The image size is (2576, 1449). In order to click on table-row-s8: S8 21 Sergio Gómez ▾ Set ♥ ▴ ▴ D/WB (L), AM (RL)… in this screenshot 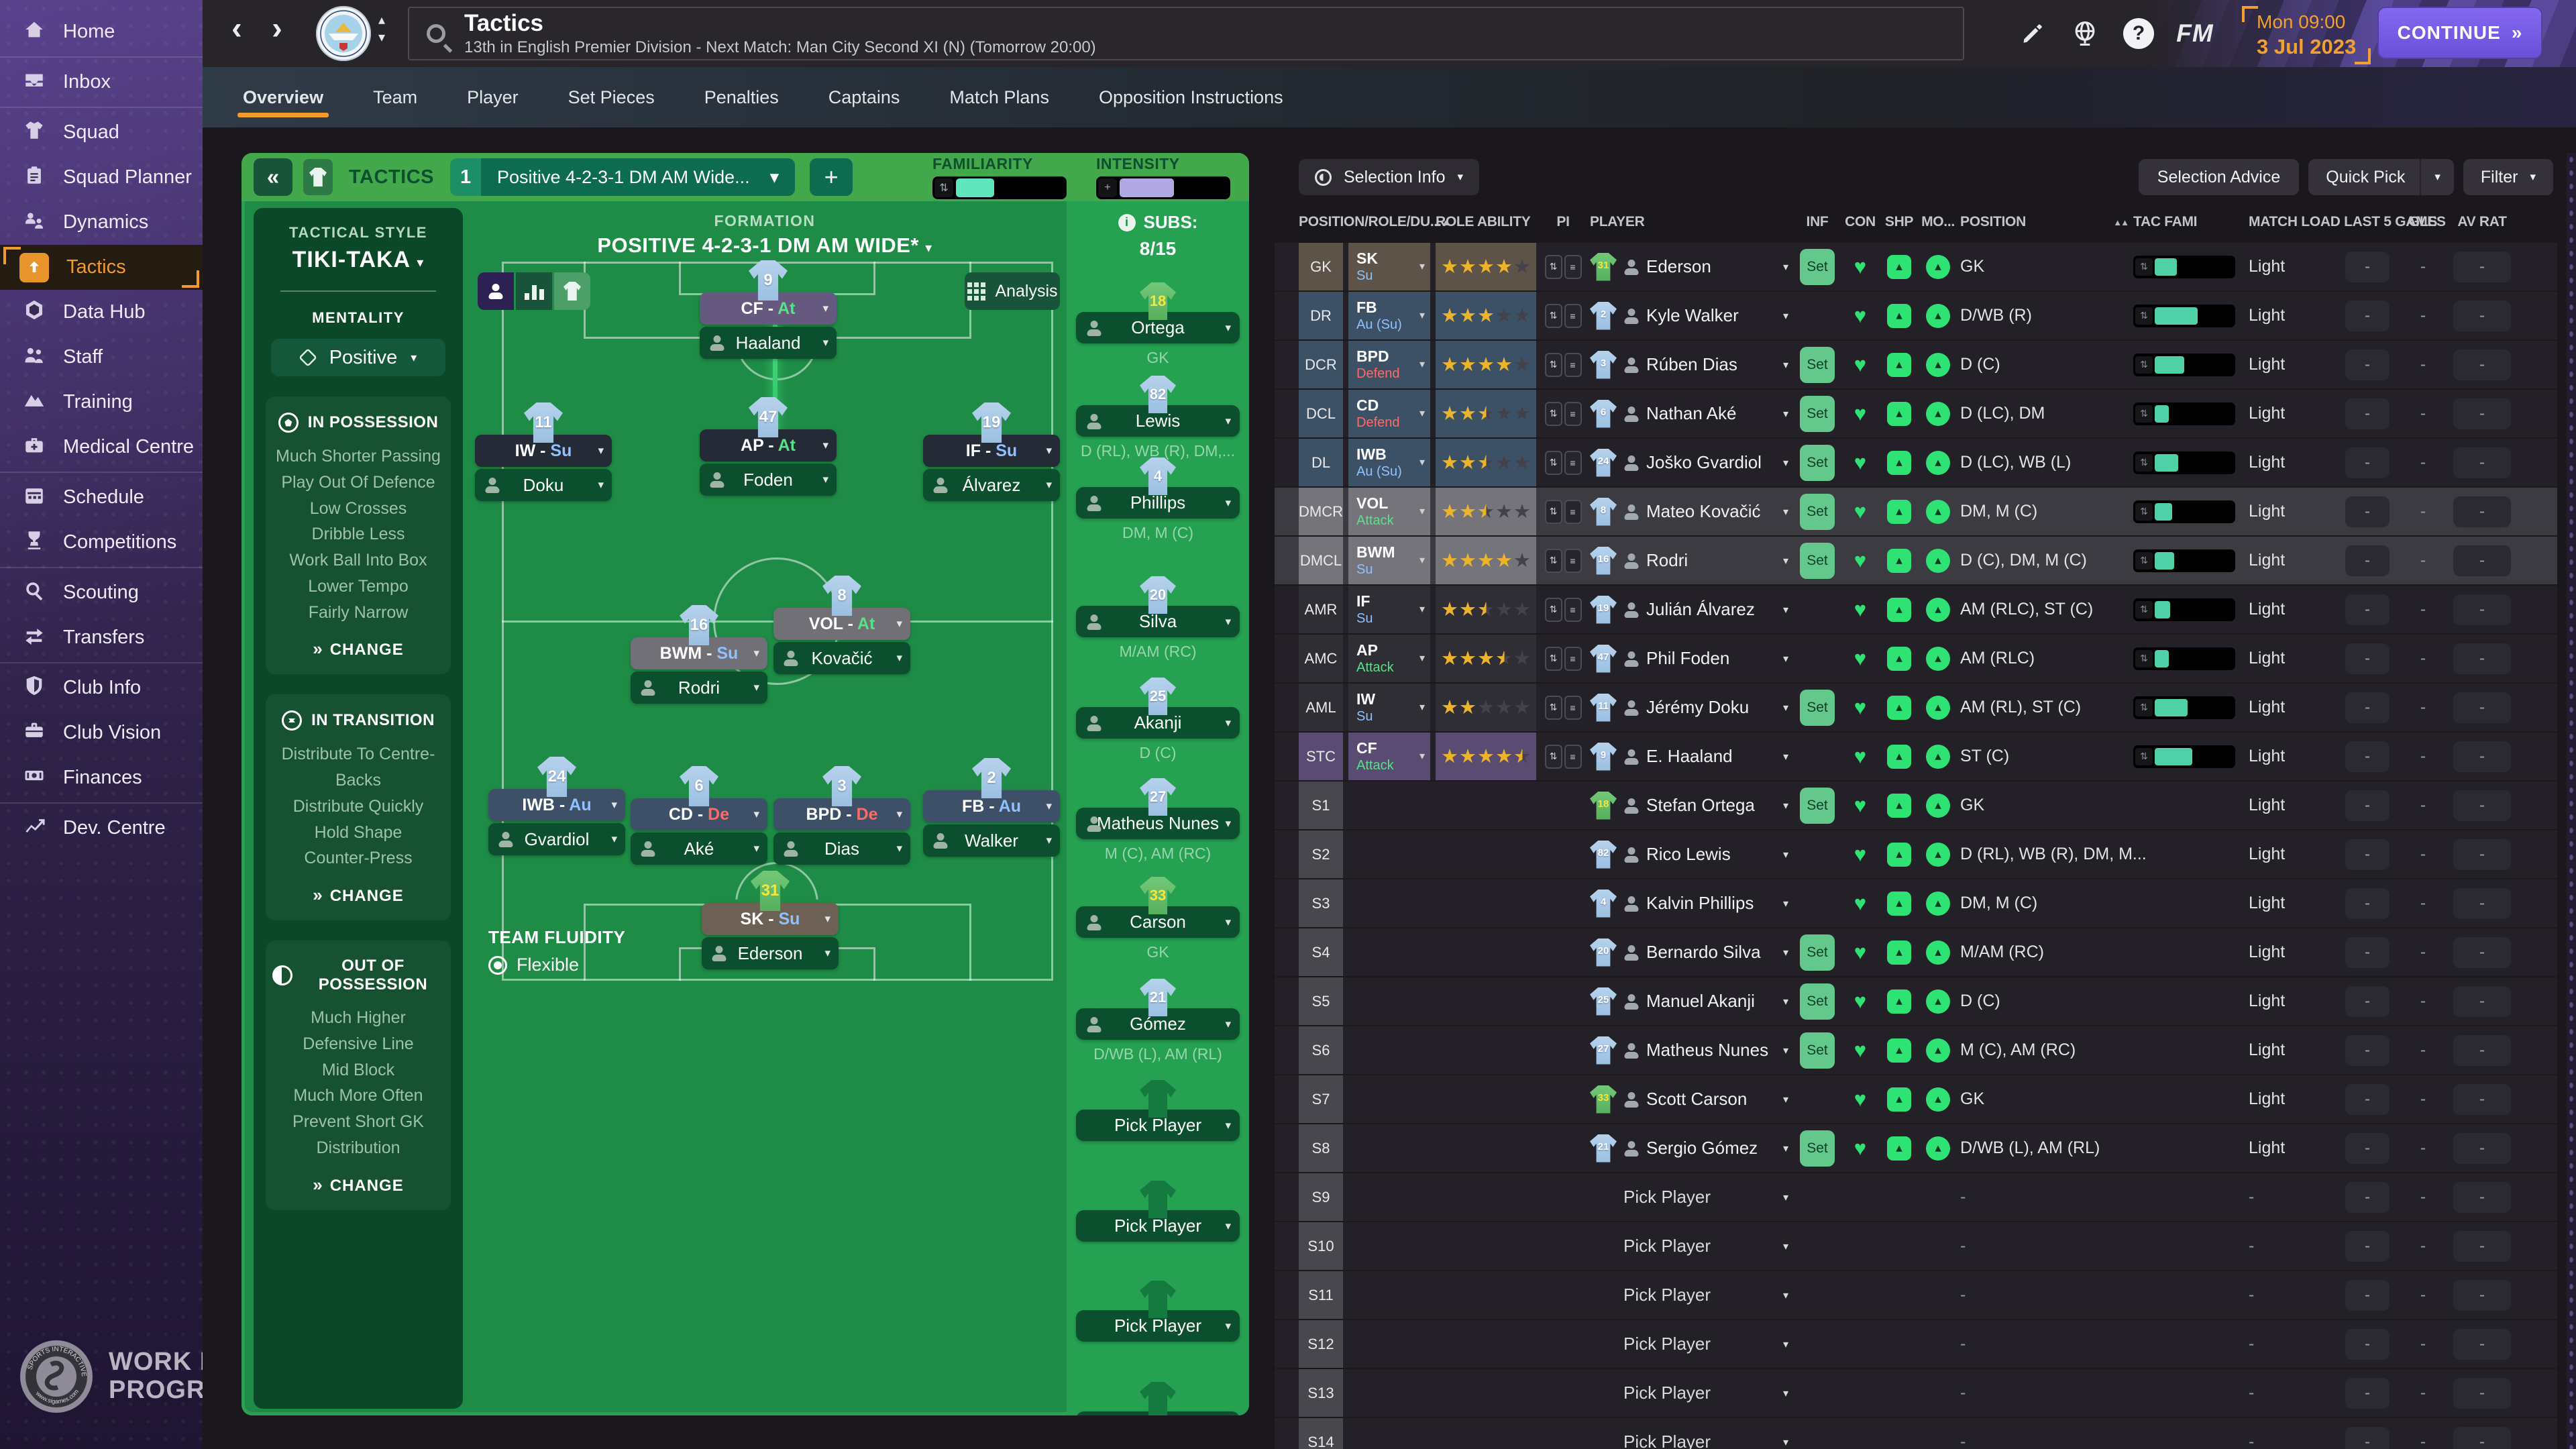, I will do `click(1916, 1148)`.